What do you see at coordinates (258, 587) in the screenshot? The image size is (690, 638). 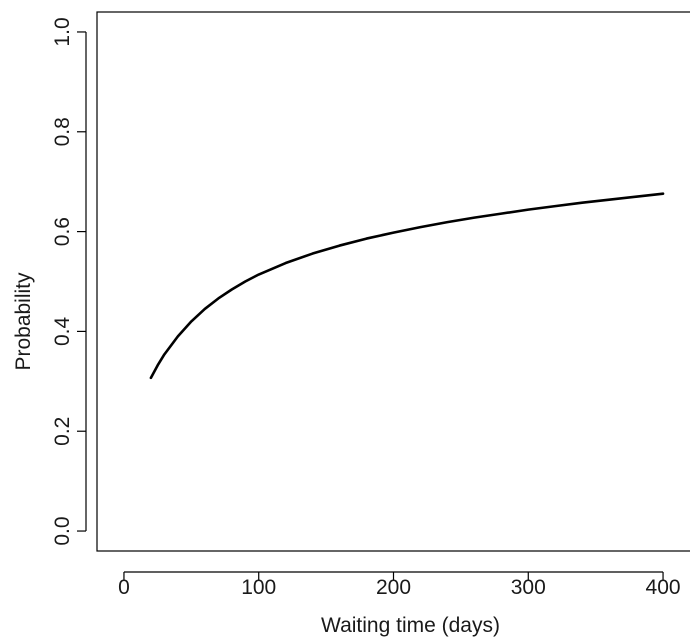 I see `x-tick-label: 100` at bounding box center [258, 587].